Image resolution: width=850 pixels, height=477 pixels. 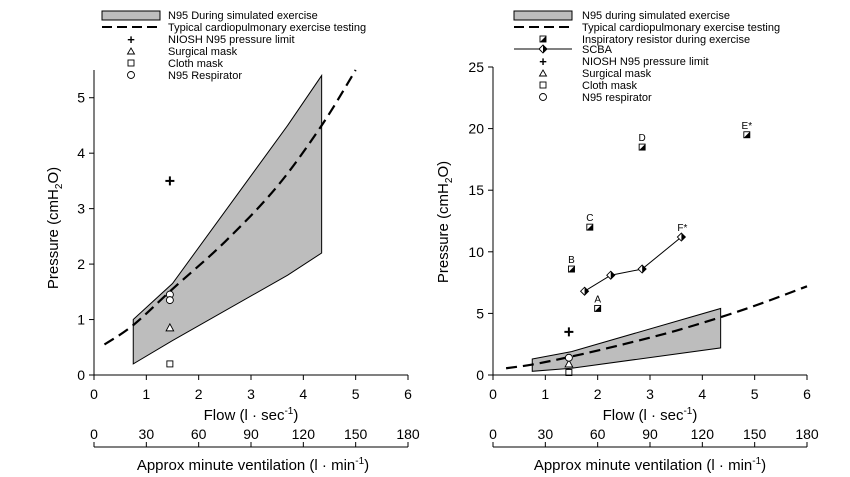 I want to click on right-legend-label-dashed: Typical cardiopulmonary exercise testing, so click(x=681, y=28).